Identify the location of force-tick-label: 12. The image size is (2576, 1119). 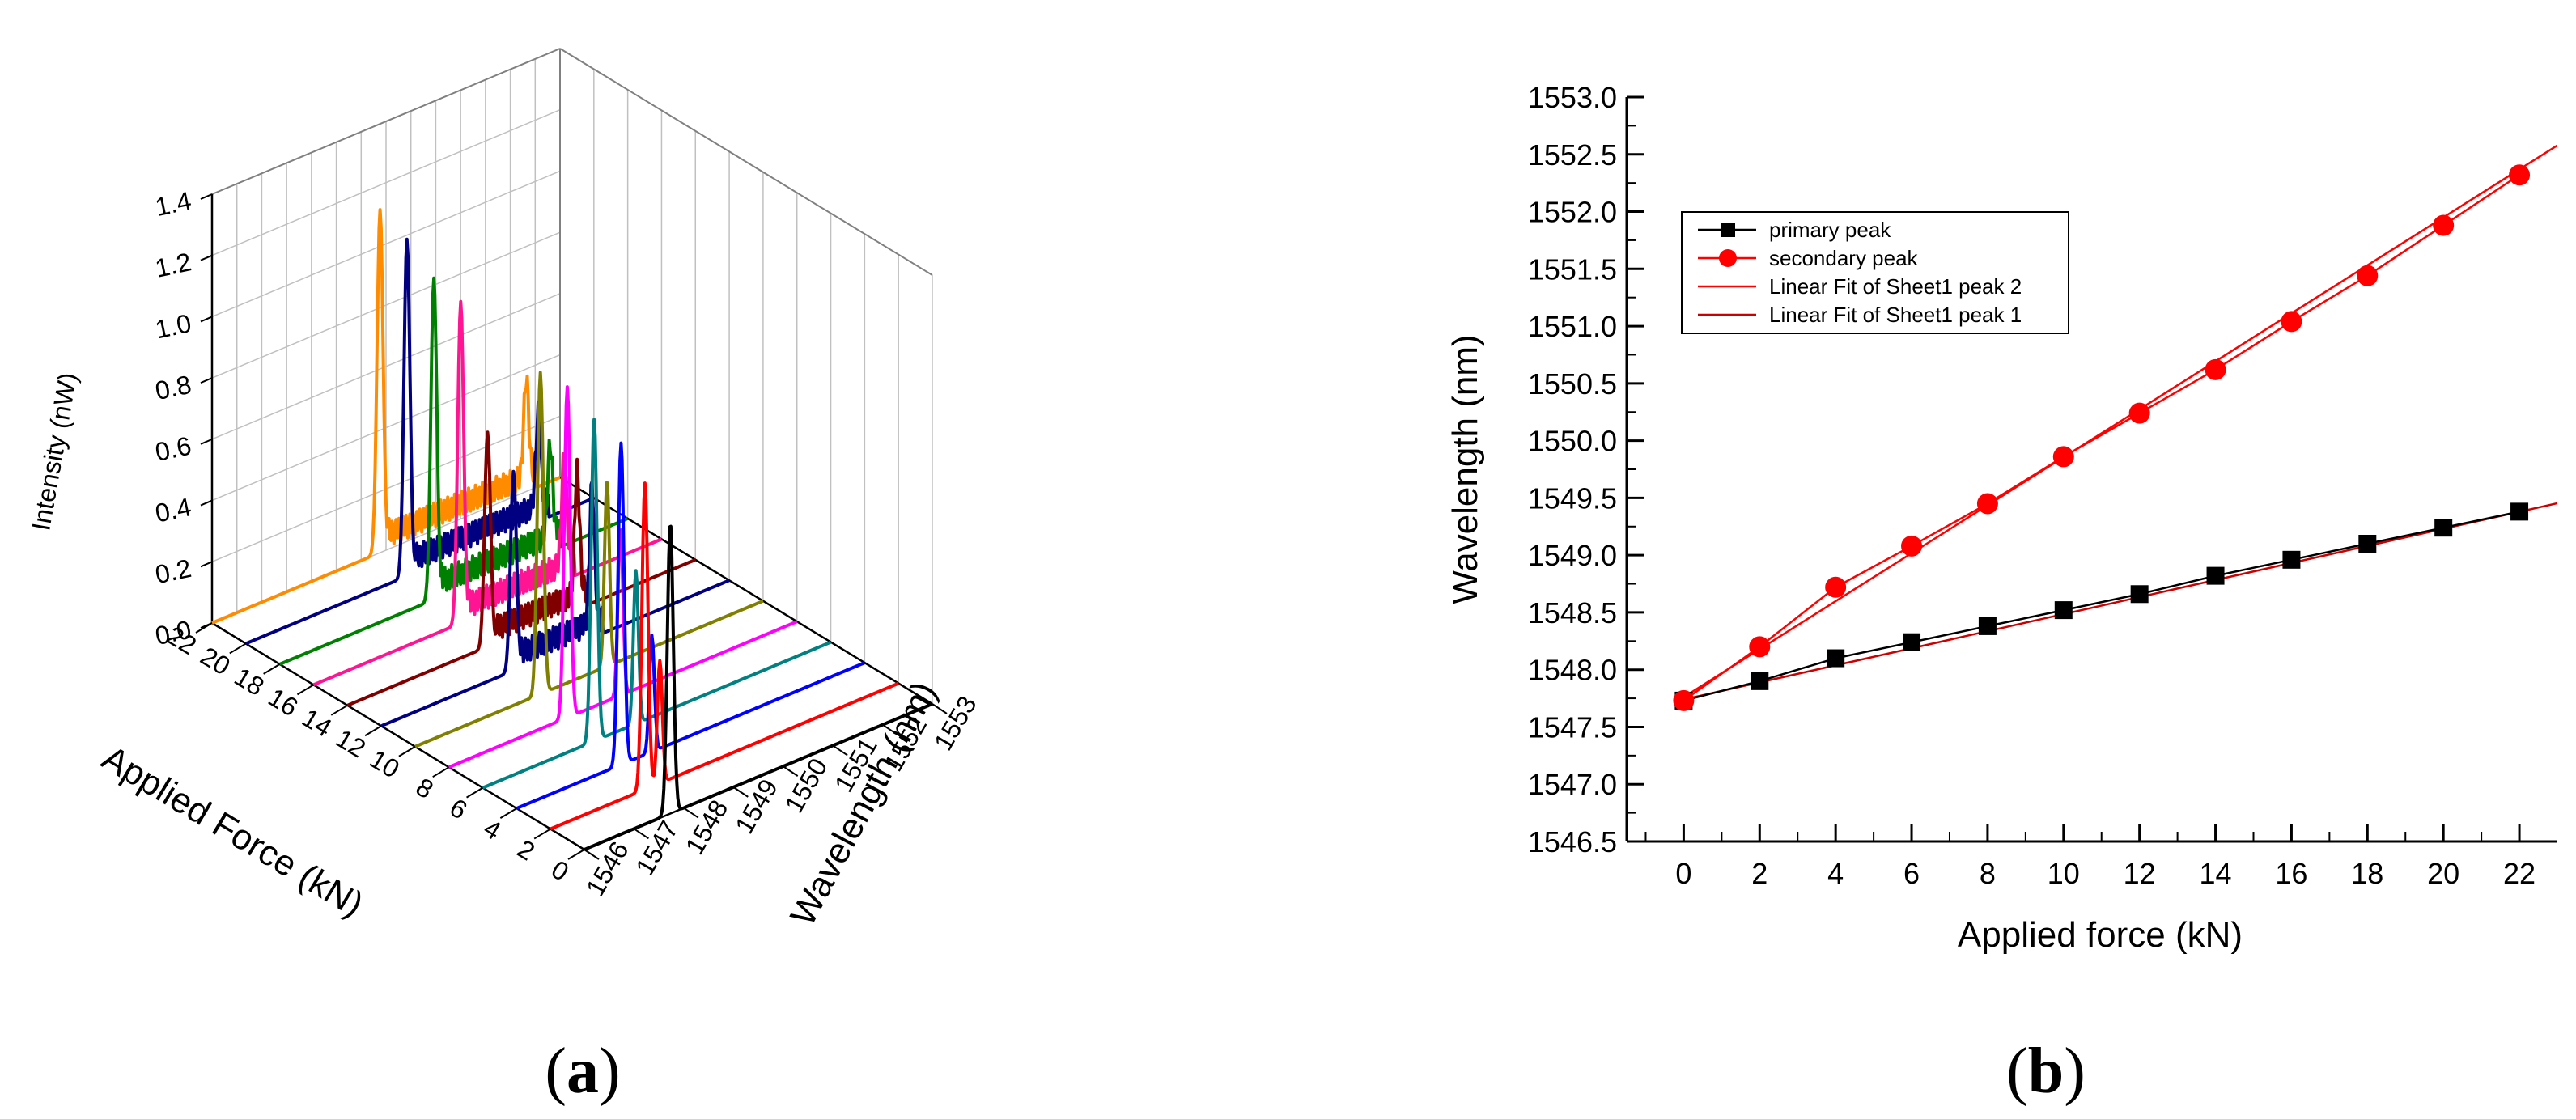
(351, 743).